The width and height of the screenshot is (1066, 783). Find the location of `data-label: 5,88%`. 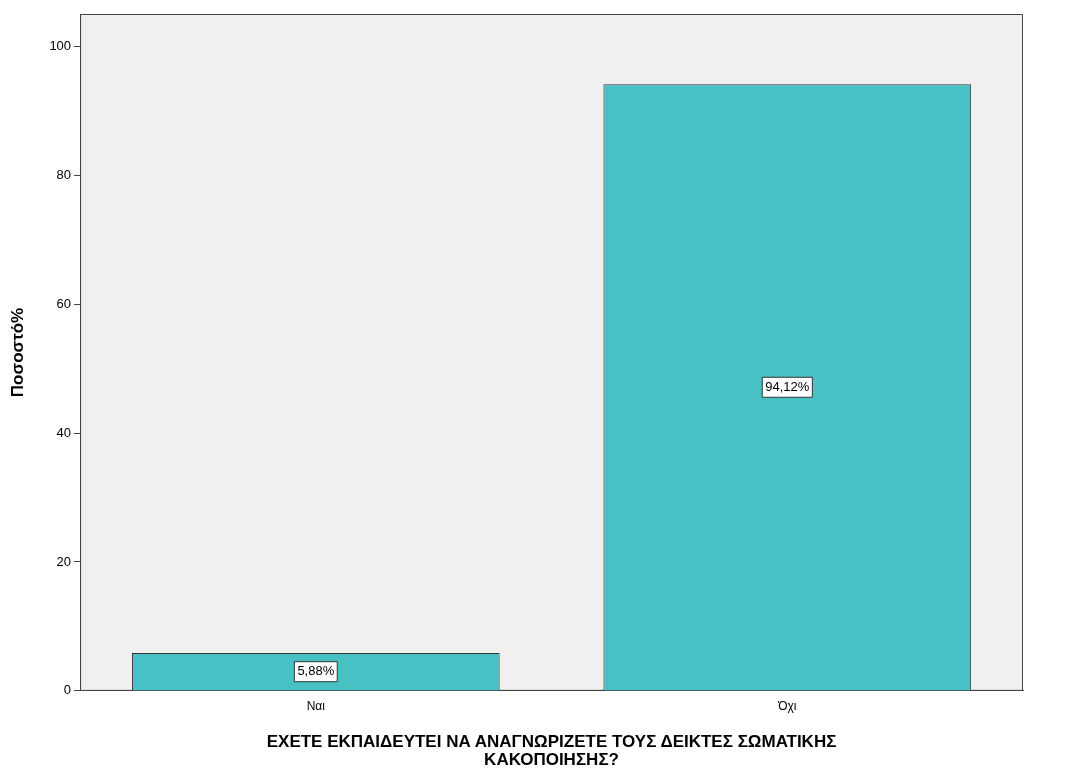

data-label: 5,88% is located at coordinates (316, 671).